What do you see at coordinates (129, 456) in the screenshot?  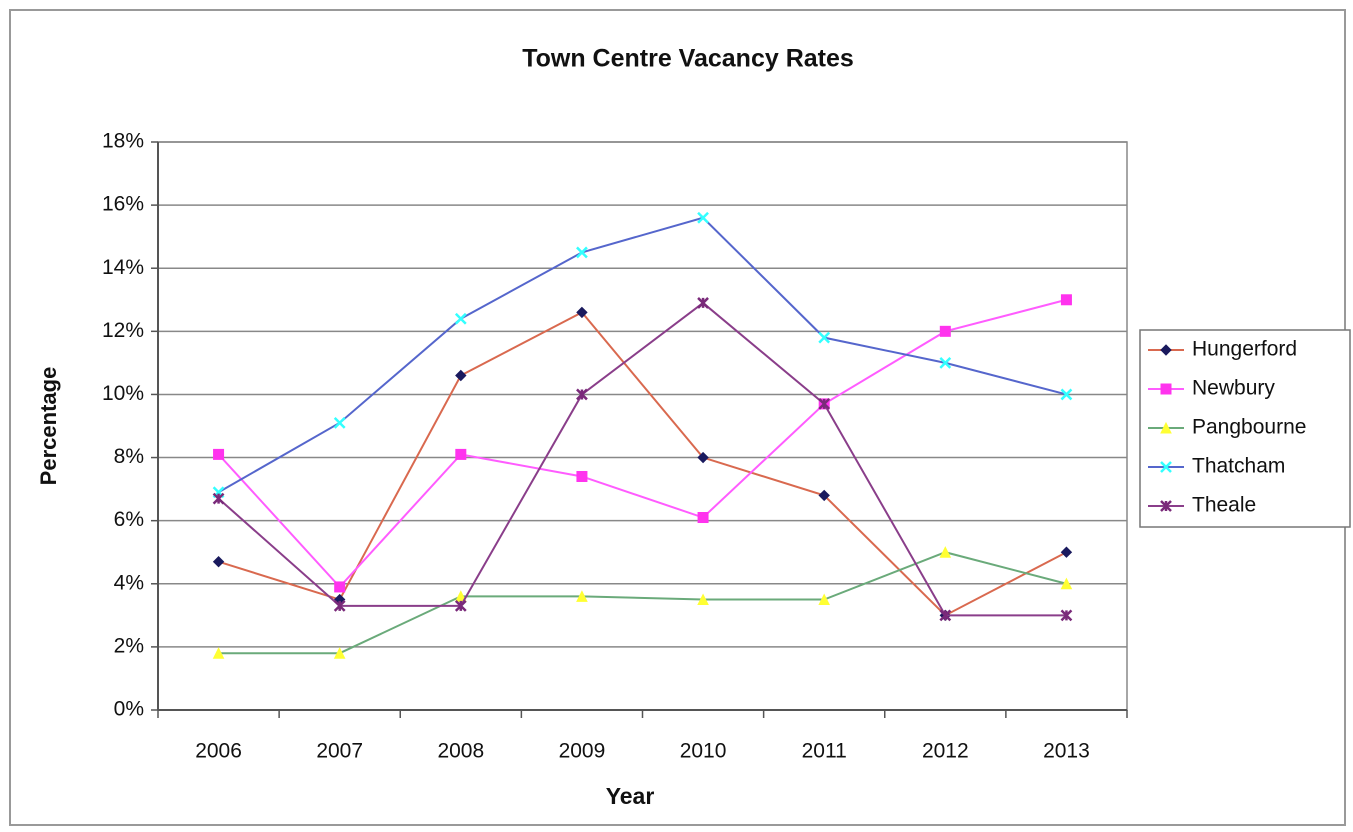 I see `y-tick-label: 8%` at bounding box center [129, 456].